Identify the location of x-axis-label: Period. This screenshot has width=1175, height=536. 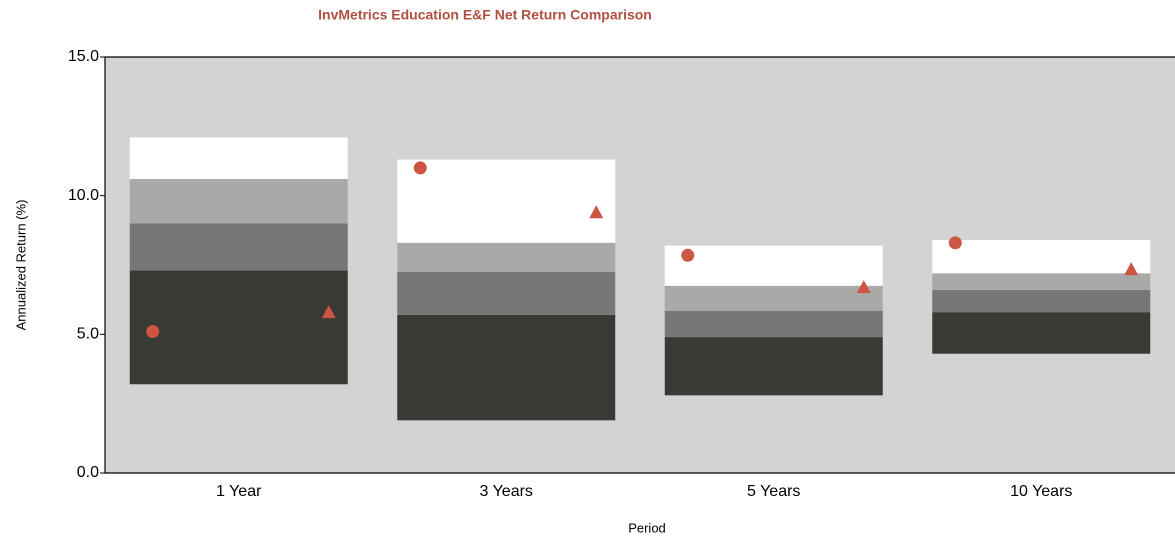
(647, 527).